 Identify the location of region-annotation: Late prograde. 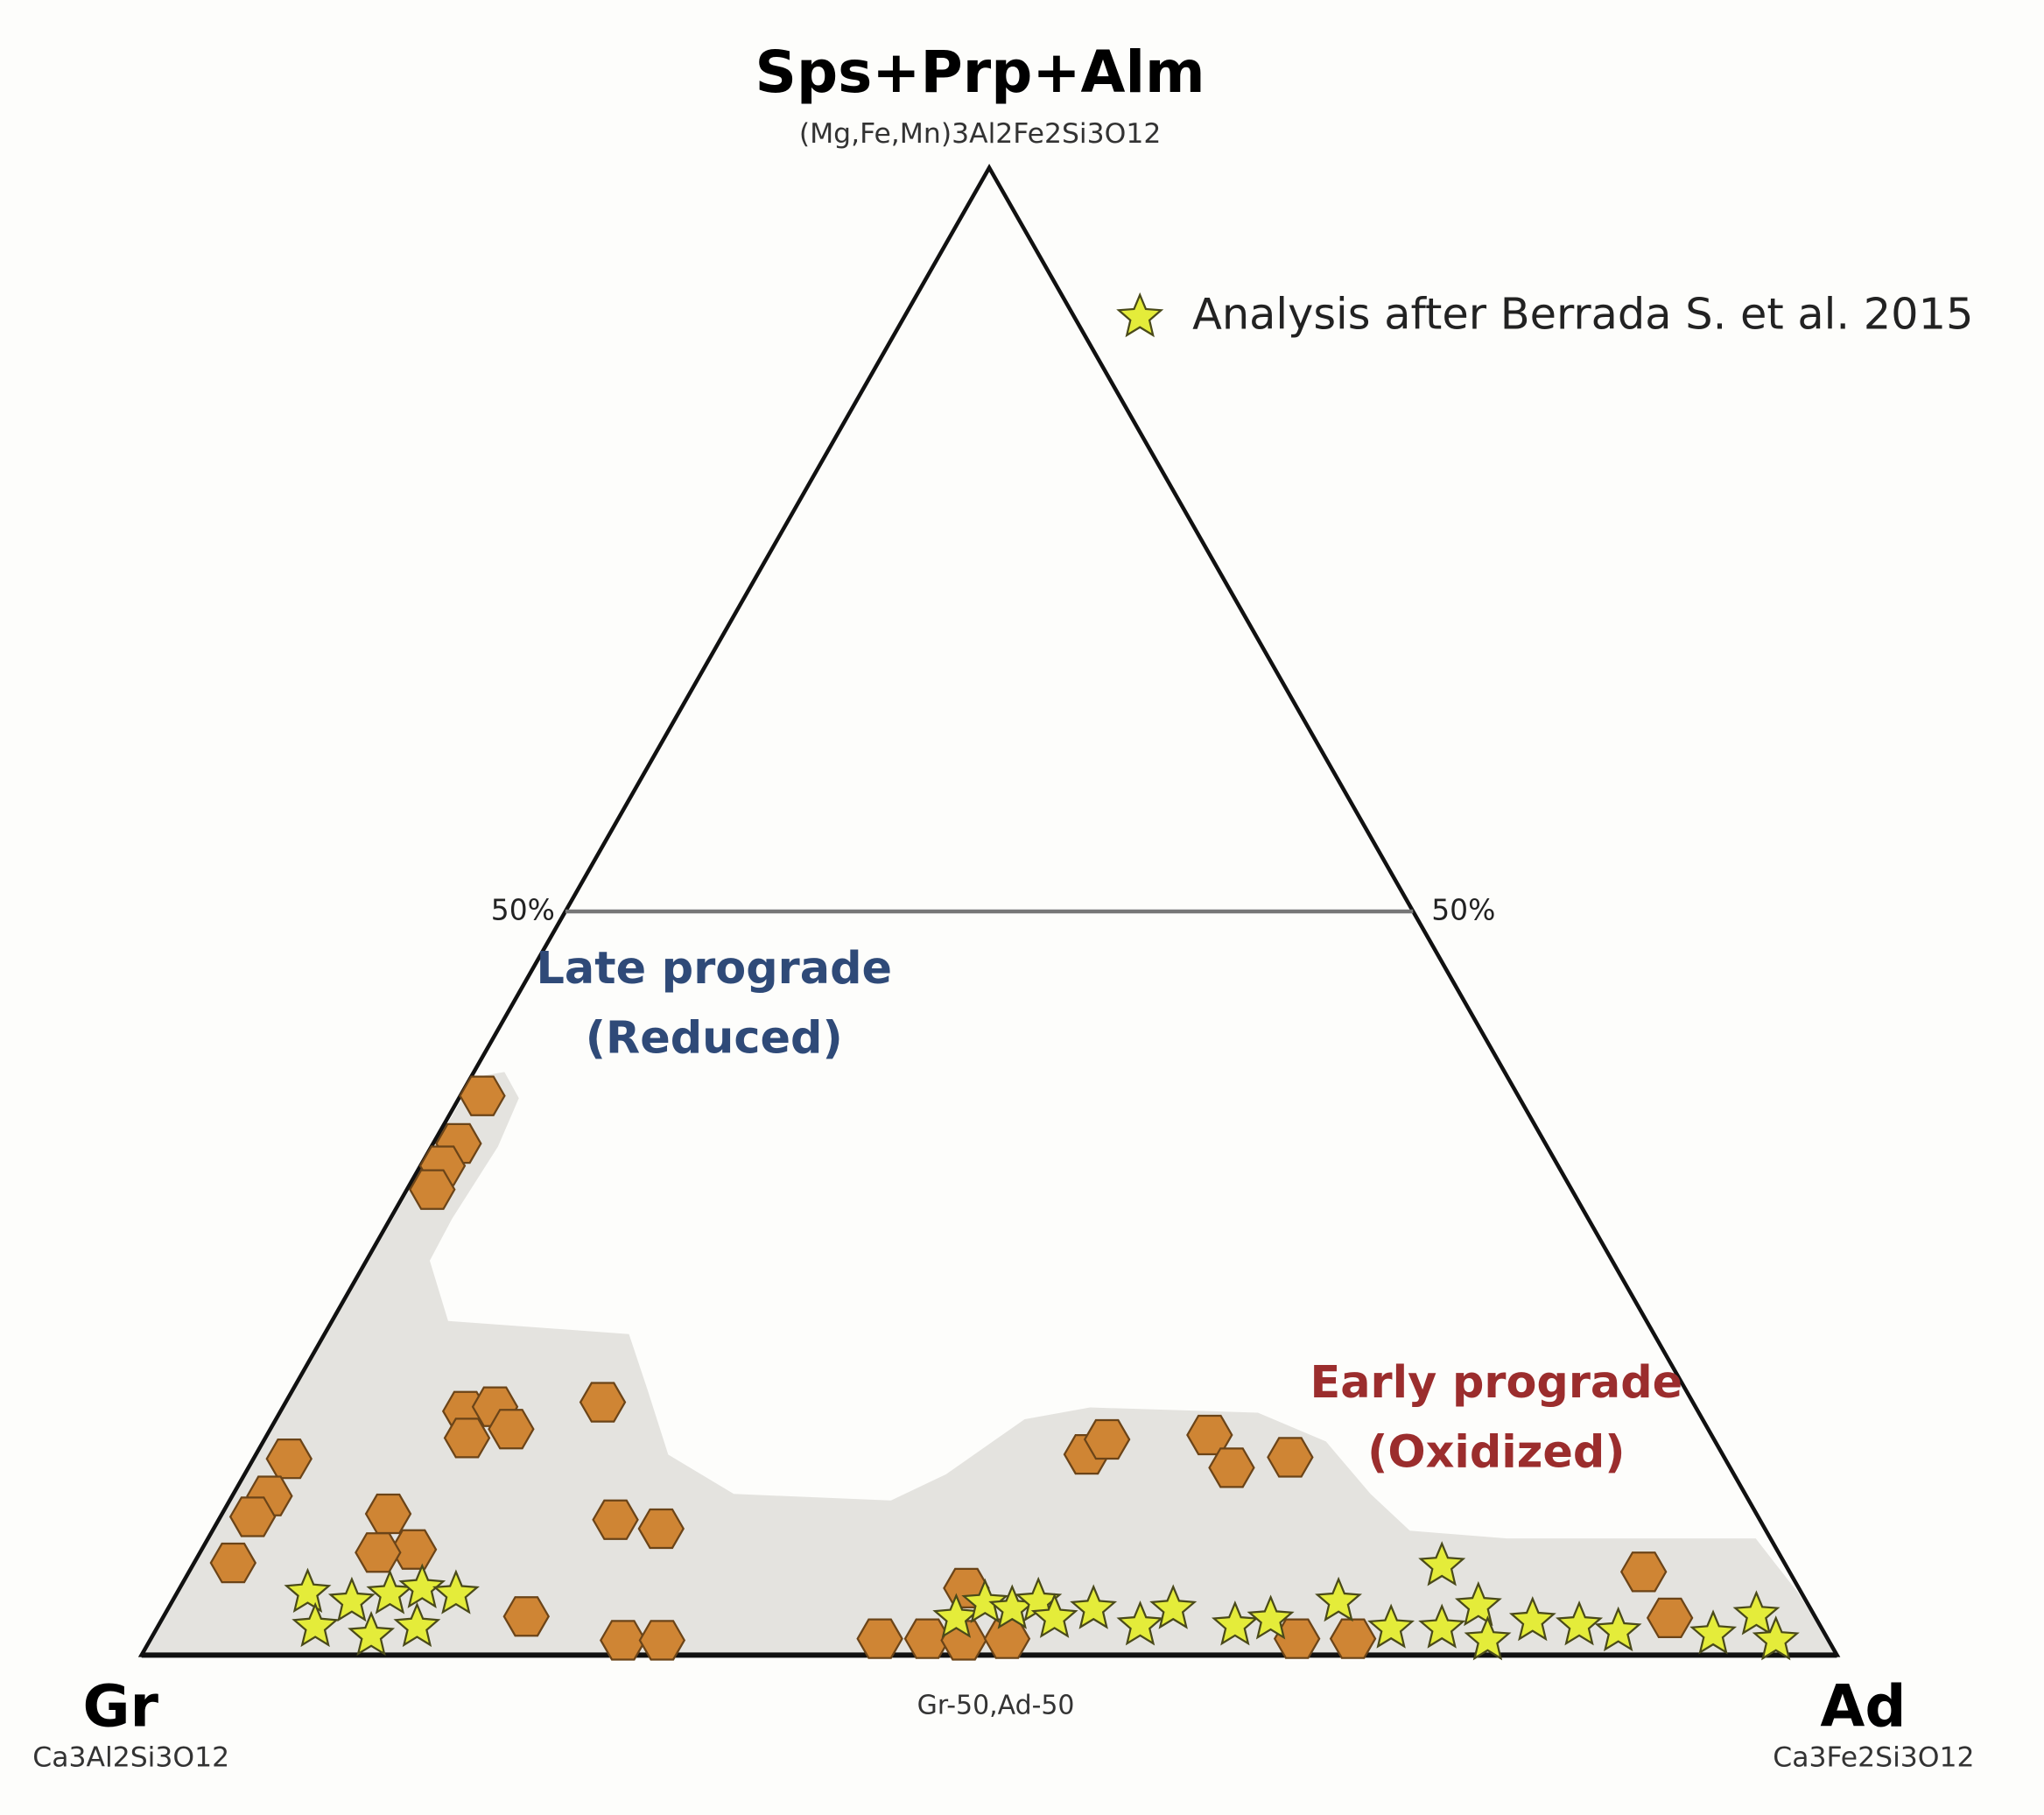
(715, 968).